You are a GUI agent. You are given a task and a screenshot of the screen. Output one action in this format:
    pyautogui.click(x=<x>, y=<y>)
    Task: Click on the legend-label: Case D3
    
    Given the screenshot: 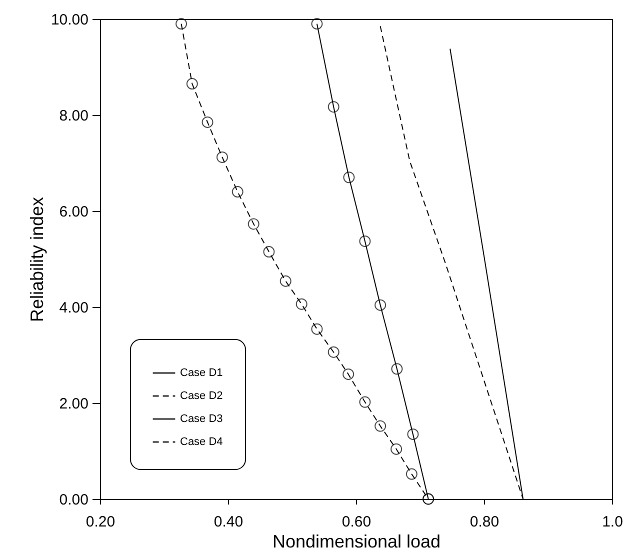 What is the action you would take?
    pyautogui.click(x=201, y=419)
    